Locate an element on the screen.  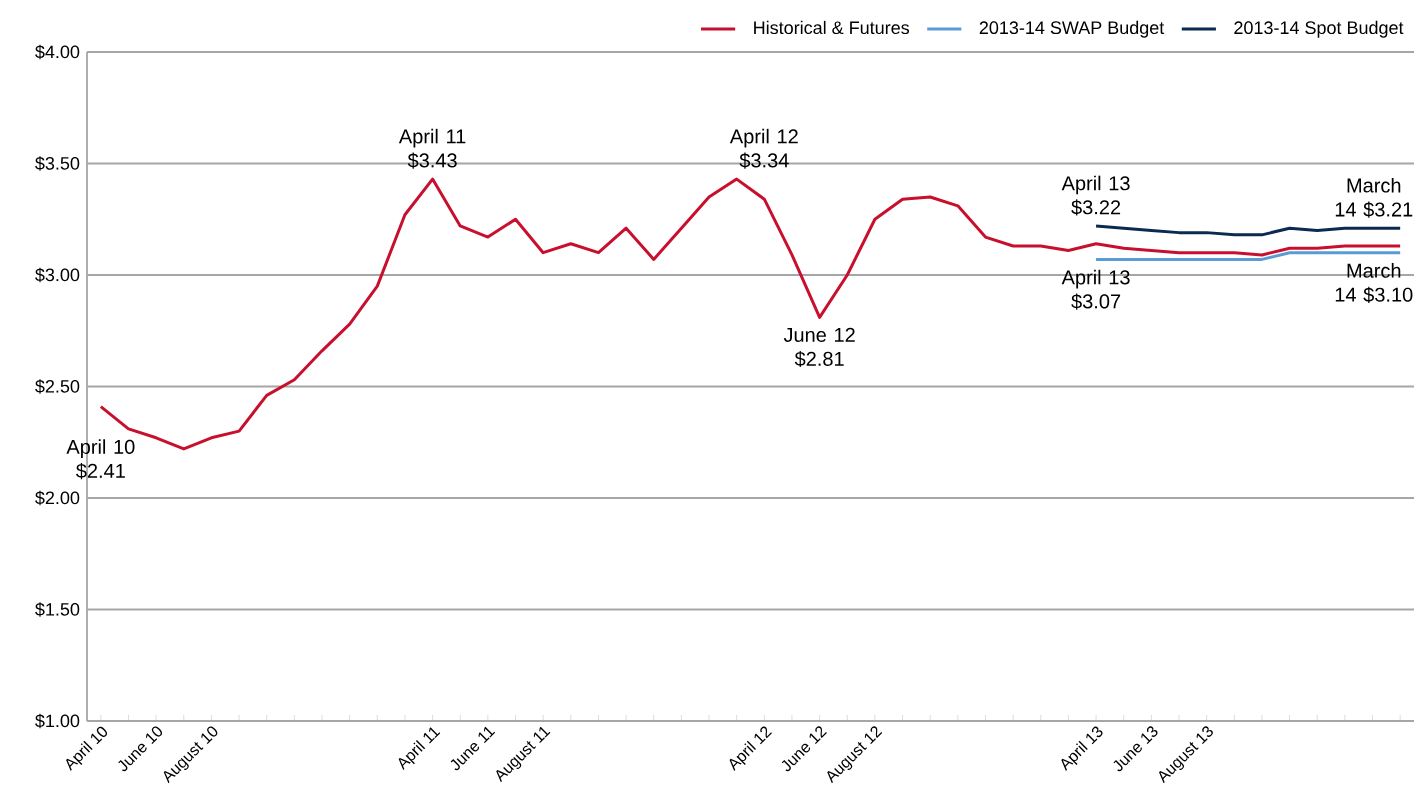
y-tick-label: $2.50 is located at coordinates (57, 386).